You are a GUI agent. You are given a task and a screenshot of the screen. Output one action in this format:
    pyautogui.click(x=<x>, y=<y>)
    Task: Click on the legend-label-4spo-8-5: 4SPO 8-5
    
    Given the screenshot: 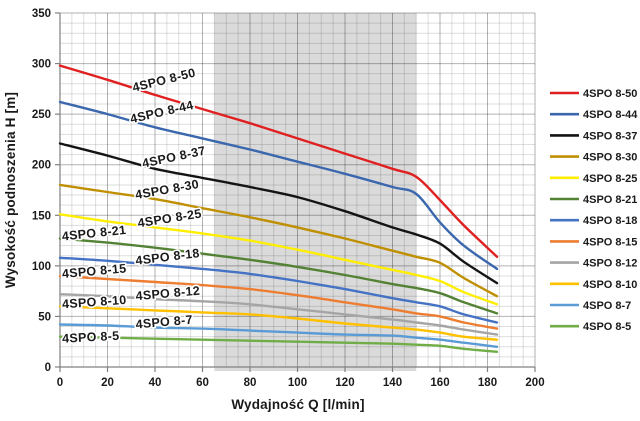 What is the action you would take?
    pyautogui.click(x=607, y=327)
    